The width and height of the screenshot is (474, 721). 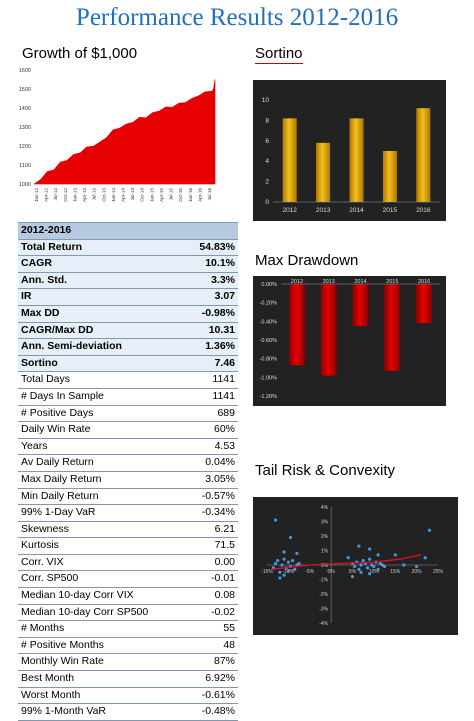 What do you see at coordinates (209, 194) in the screenshot?
I see `x-tick-label: Jul-16` at bounding box center [209, 194].